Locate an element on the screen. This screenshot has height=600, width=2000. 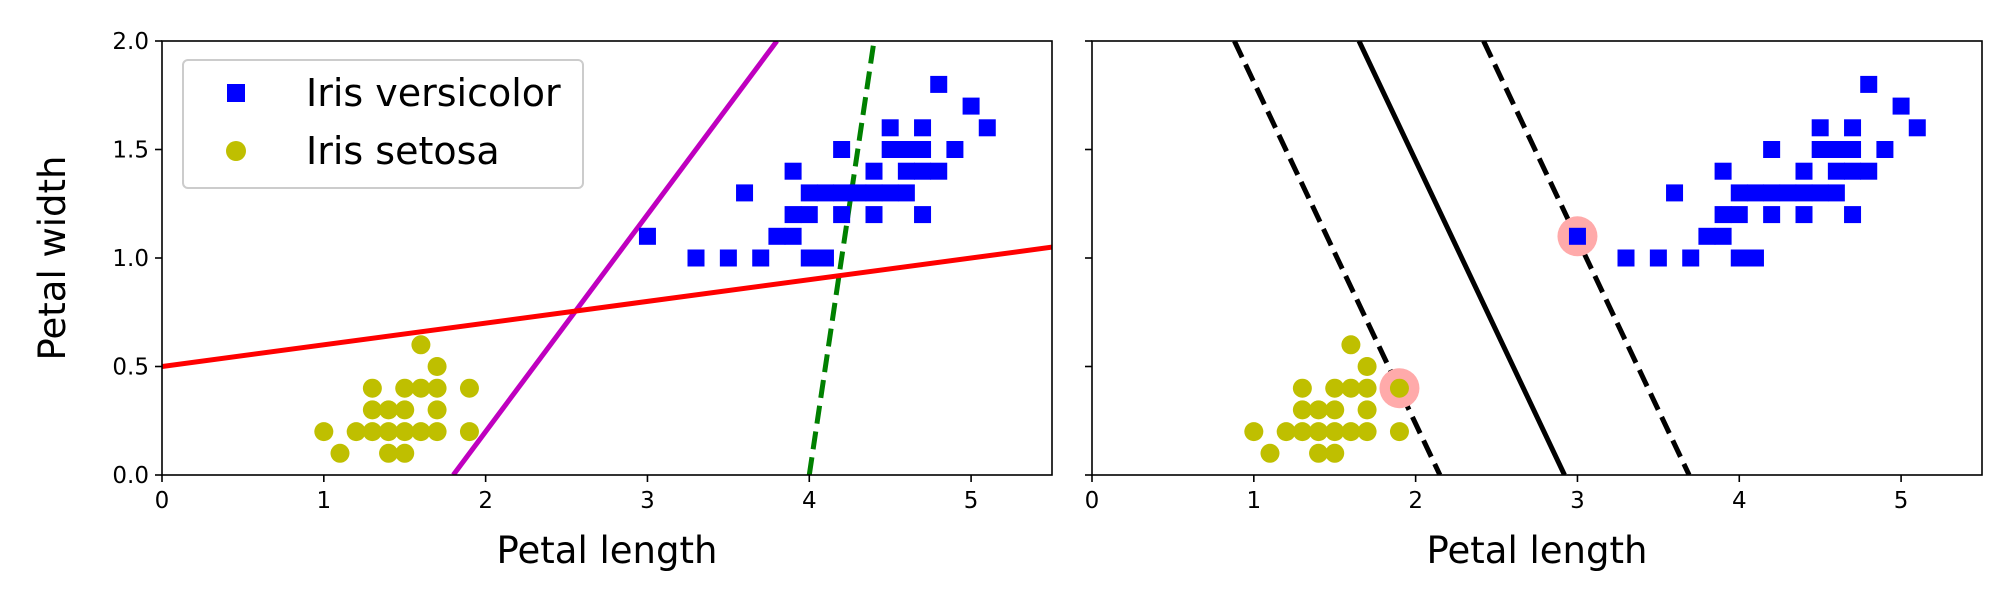
y-tick-label: 0.5 is located at coordinates (130, 368).